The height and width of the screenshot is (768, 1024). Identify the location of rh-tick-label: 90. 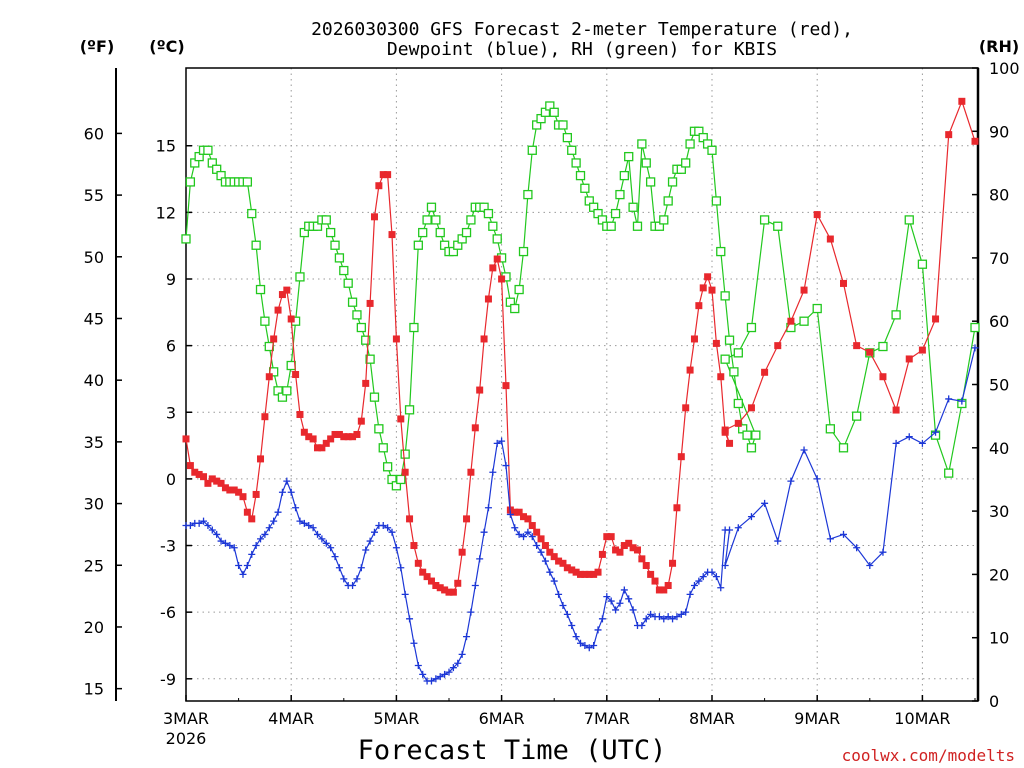
(999, 131).